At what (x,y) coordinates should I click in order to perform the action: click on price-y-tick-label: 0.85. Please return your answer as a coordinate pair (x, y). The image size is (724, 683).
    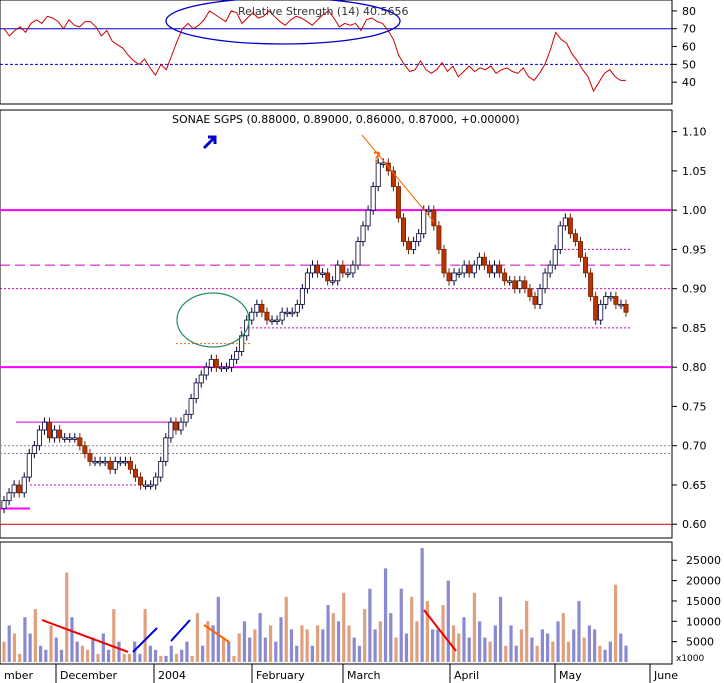
    Looking at the image, I should click on (694, 328).